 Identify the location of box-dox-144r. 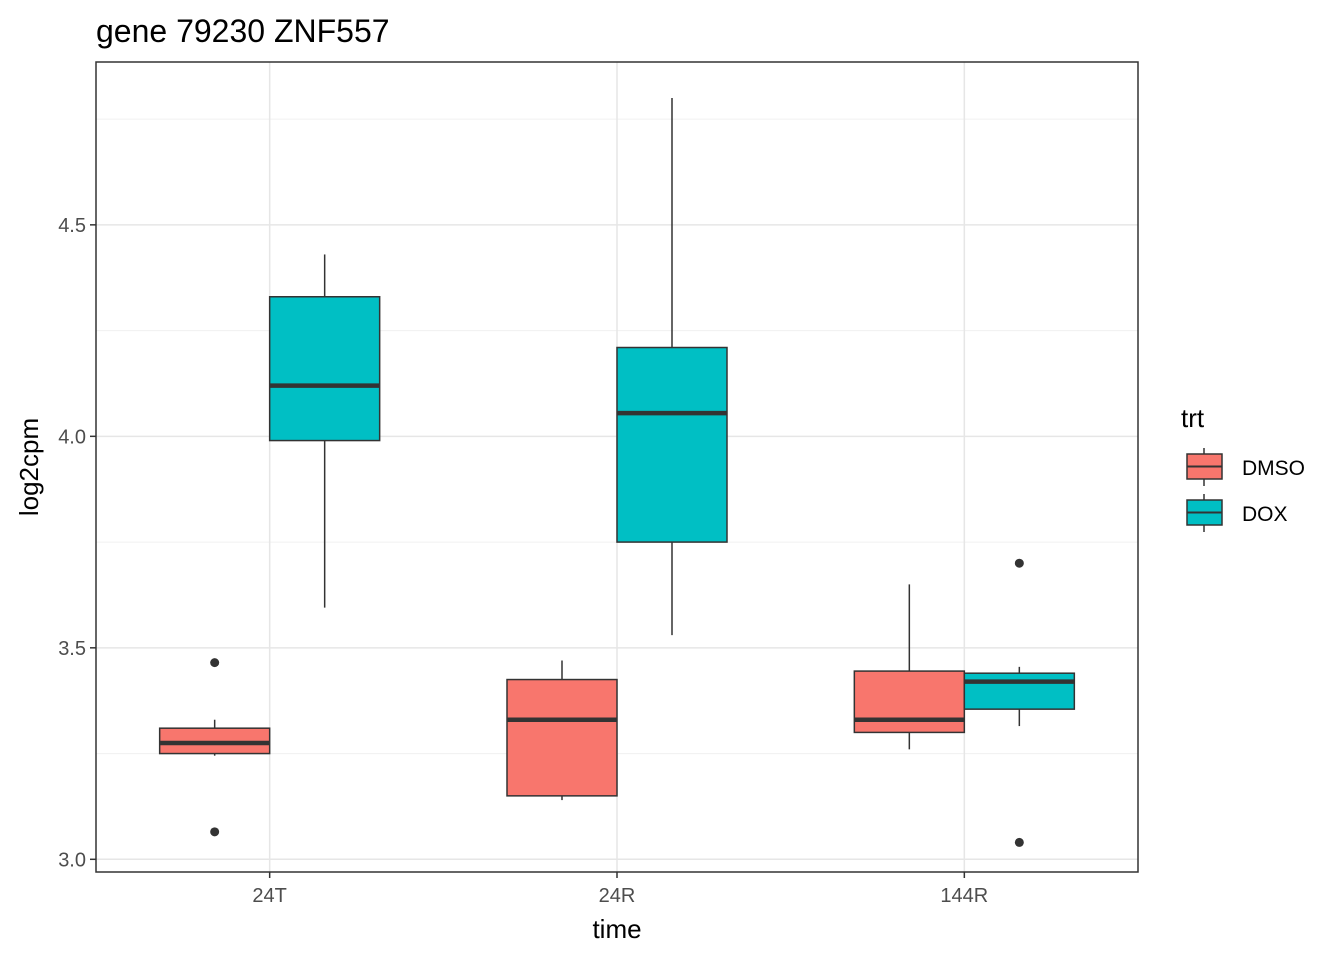
(1019, 702).